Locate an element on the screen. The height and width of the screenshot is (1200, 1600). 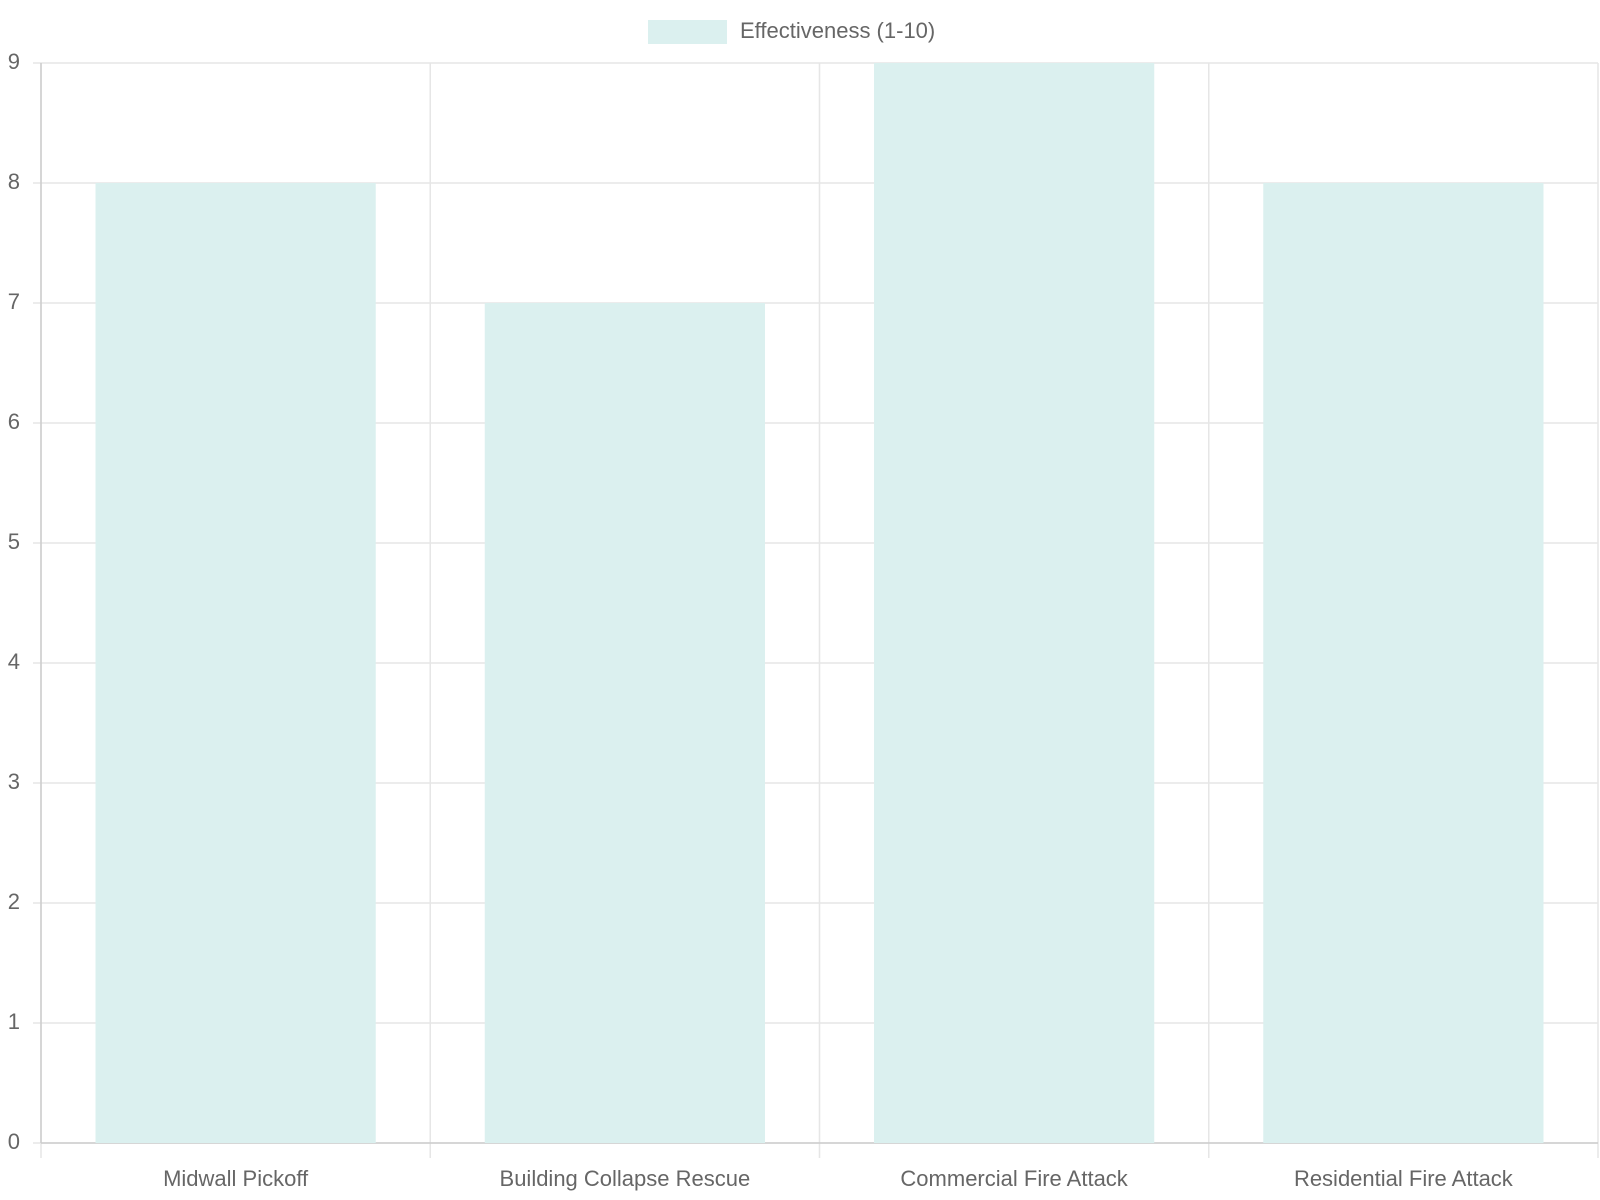
legend-label: Effectiveness (1-10) is located at coordinates (837, 30).